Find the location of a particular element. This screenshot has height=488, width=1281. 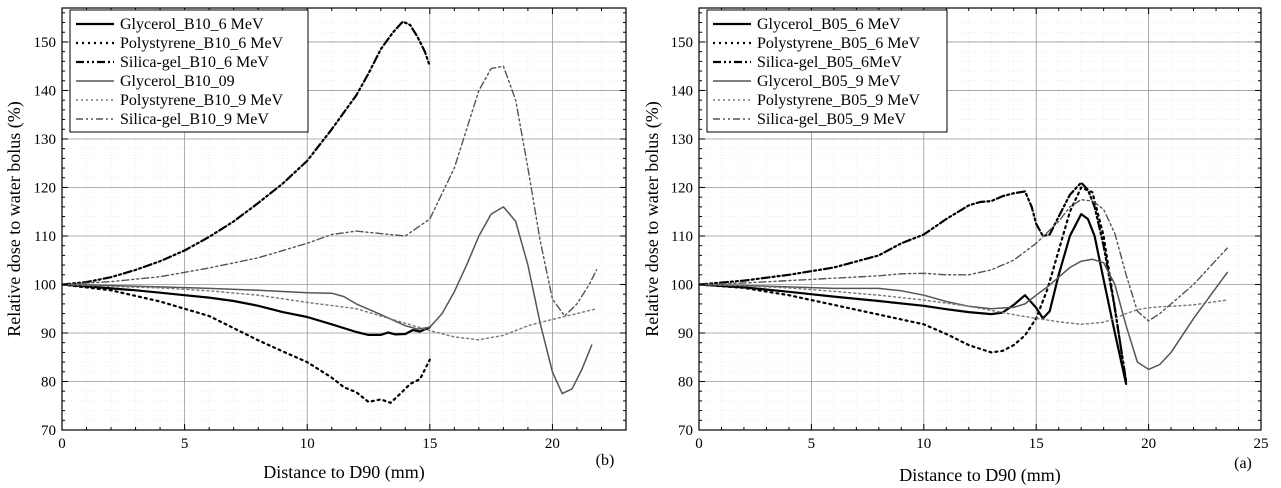

legend-label-1: Polystyrene_B10_6 MeV is located at coordinates (202, 43).